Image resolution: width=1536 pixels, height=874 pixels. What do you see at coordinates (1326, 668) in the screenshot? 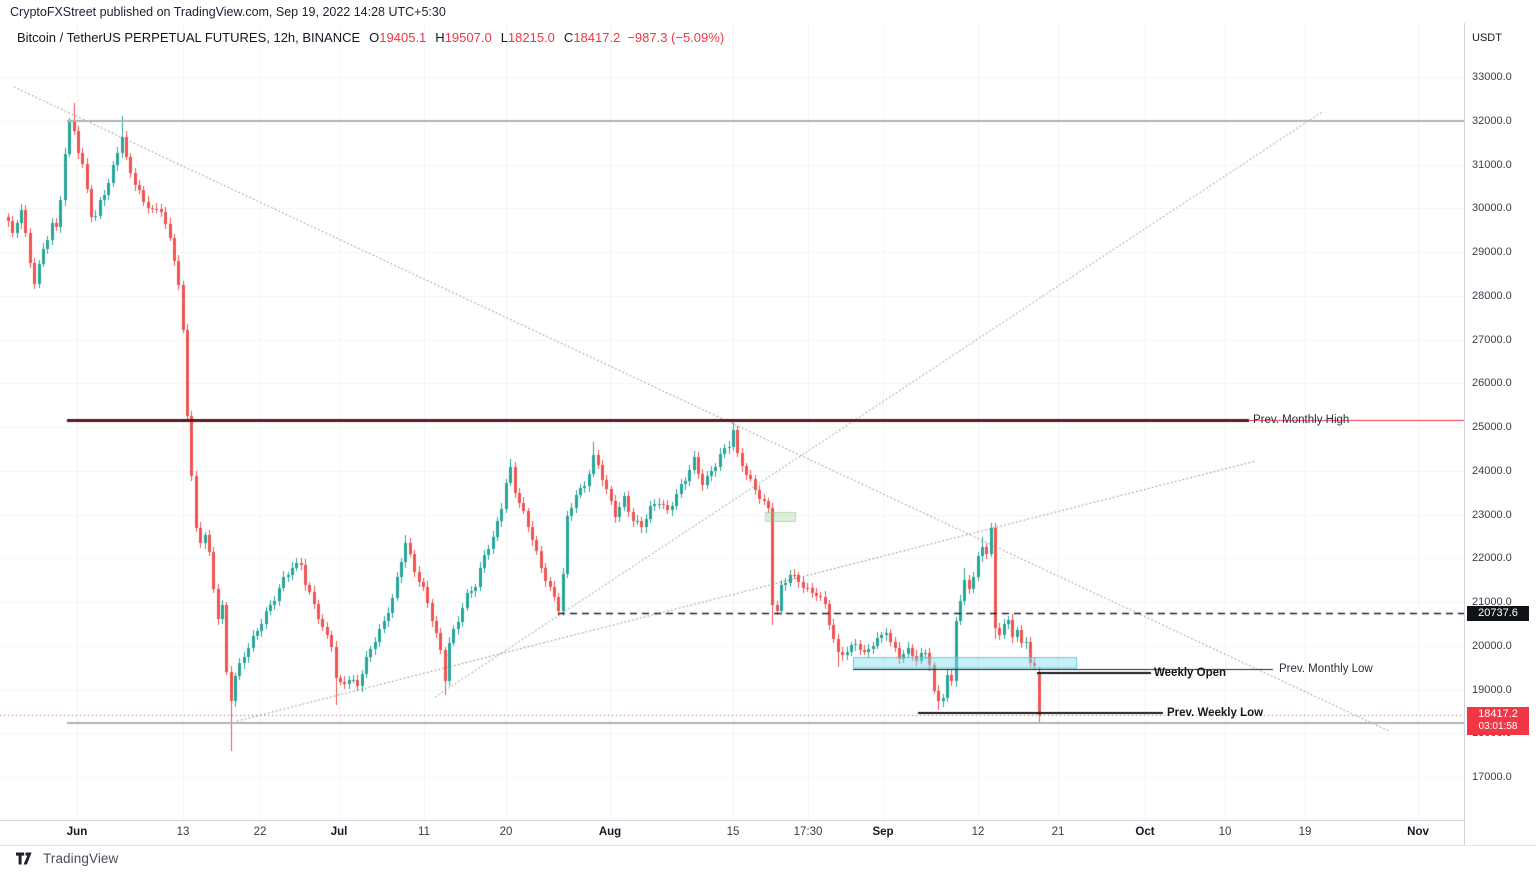
I see `label-prev-monthly-low: Prev. Monthly Low` at bounding box center [1326, 668].